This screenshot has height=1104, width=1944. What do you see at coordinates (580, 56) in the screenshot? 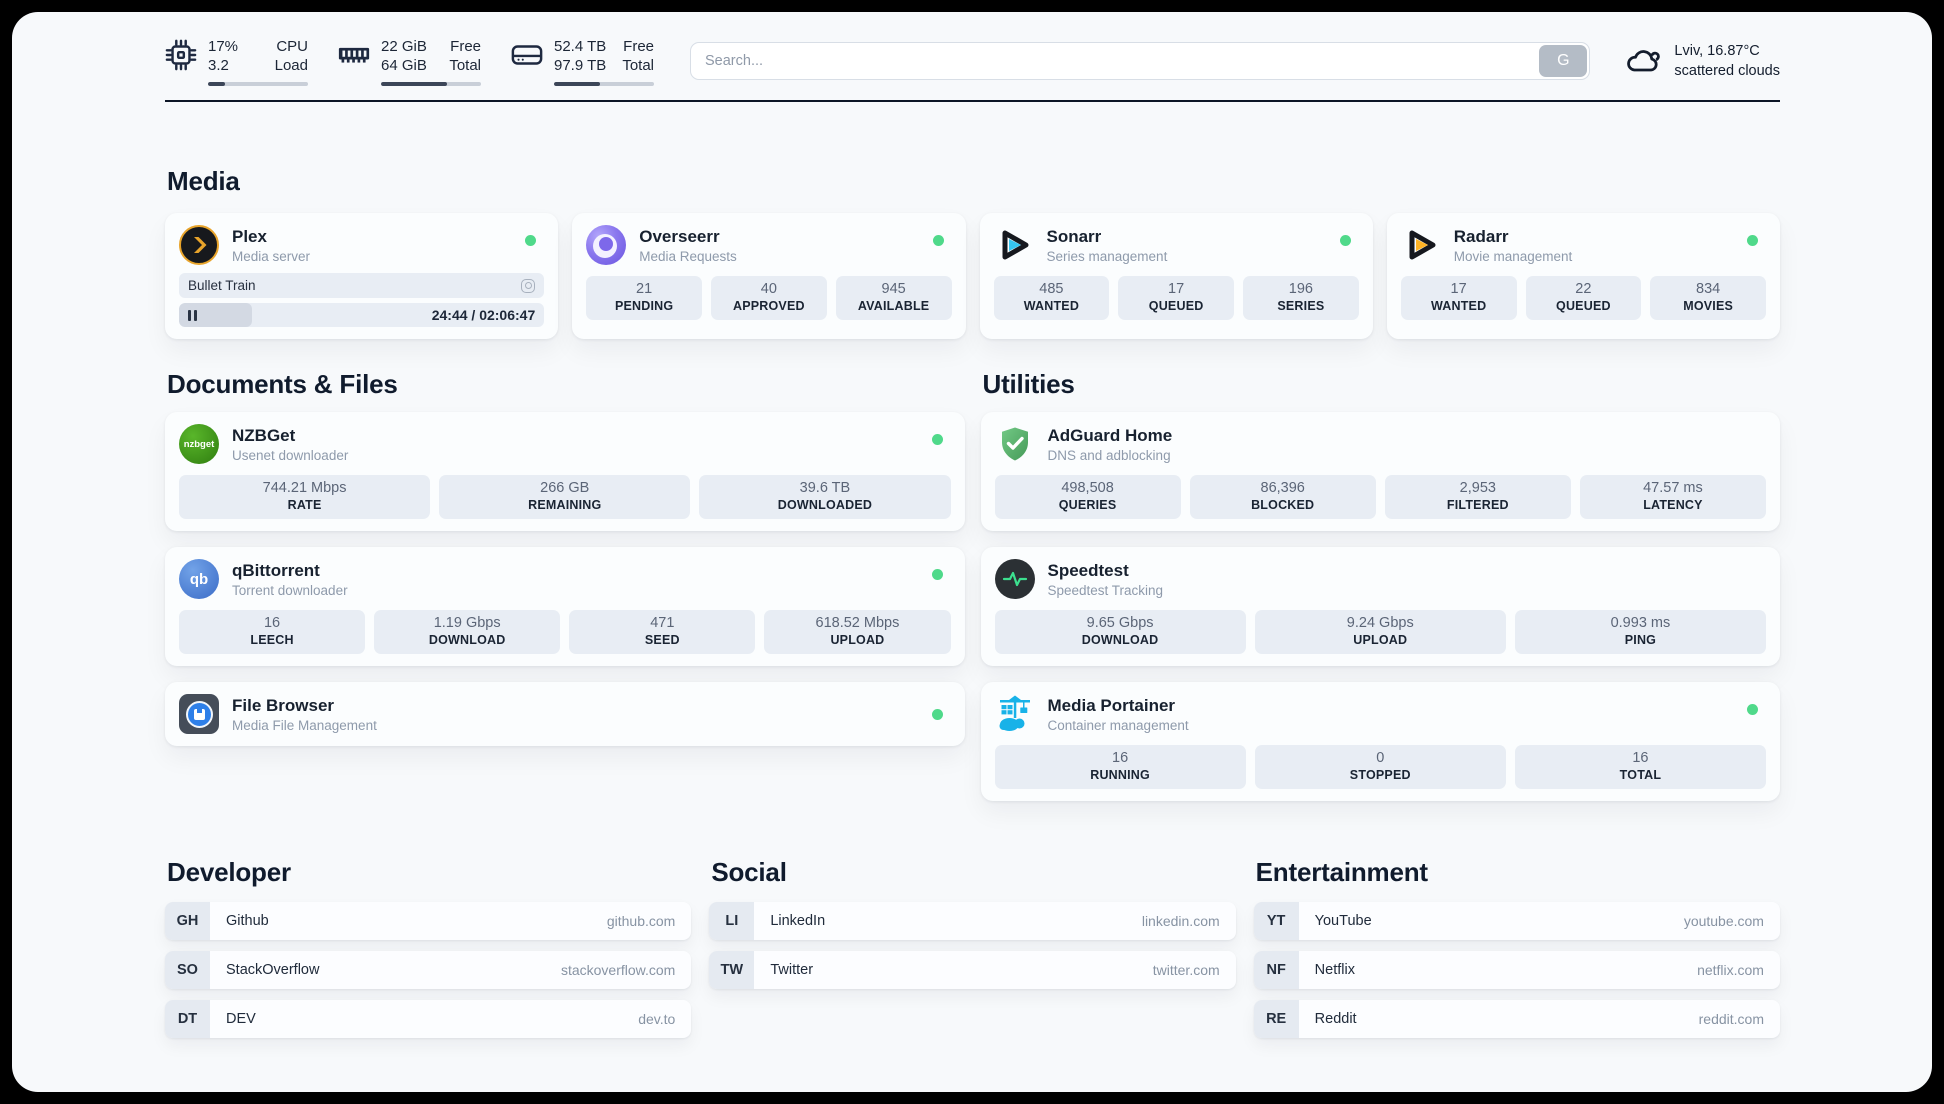
I see `storage-values: 52.4 TB 97.9 TB` at bounding box center [580, 56].